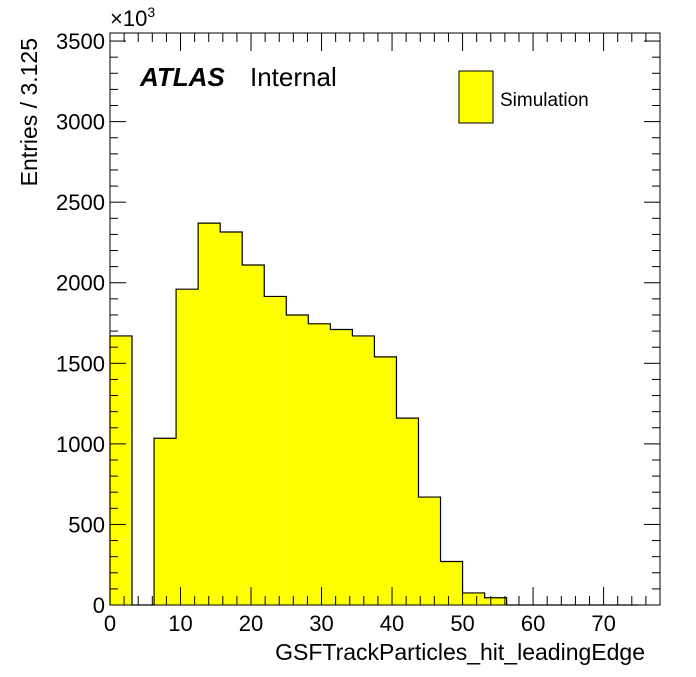 The width and height of the screenshot is (696, 677). I want to click on atlas-label: ATLAS, so click(182, 77).